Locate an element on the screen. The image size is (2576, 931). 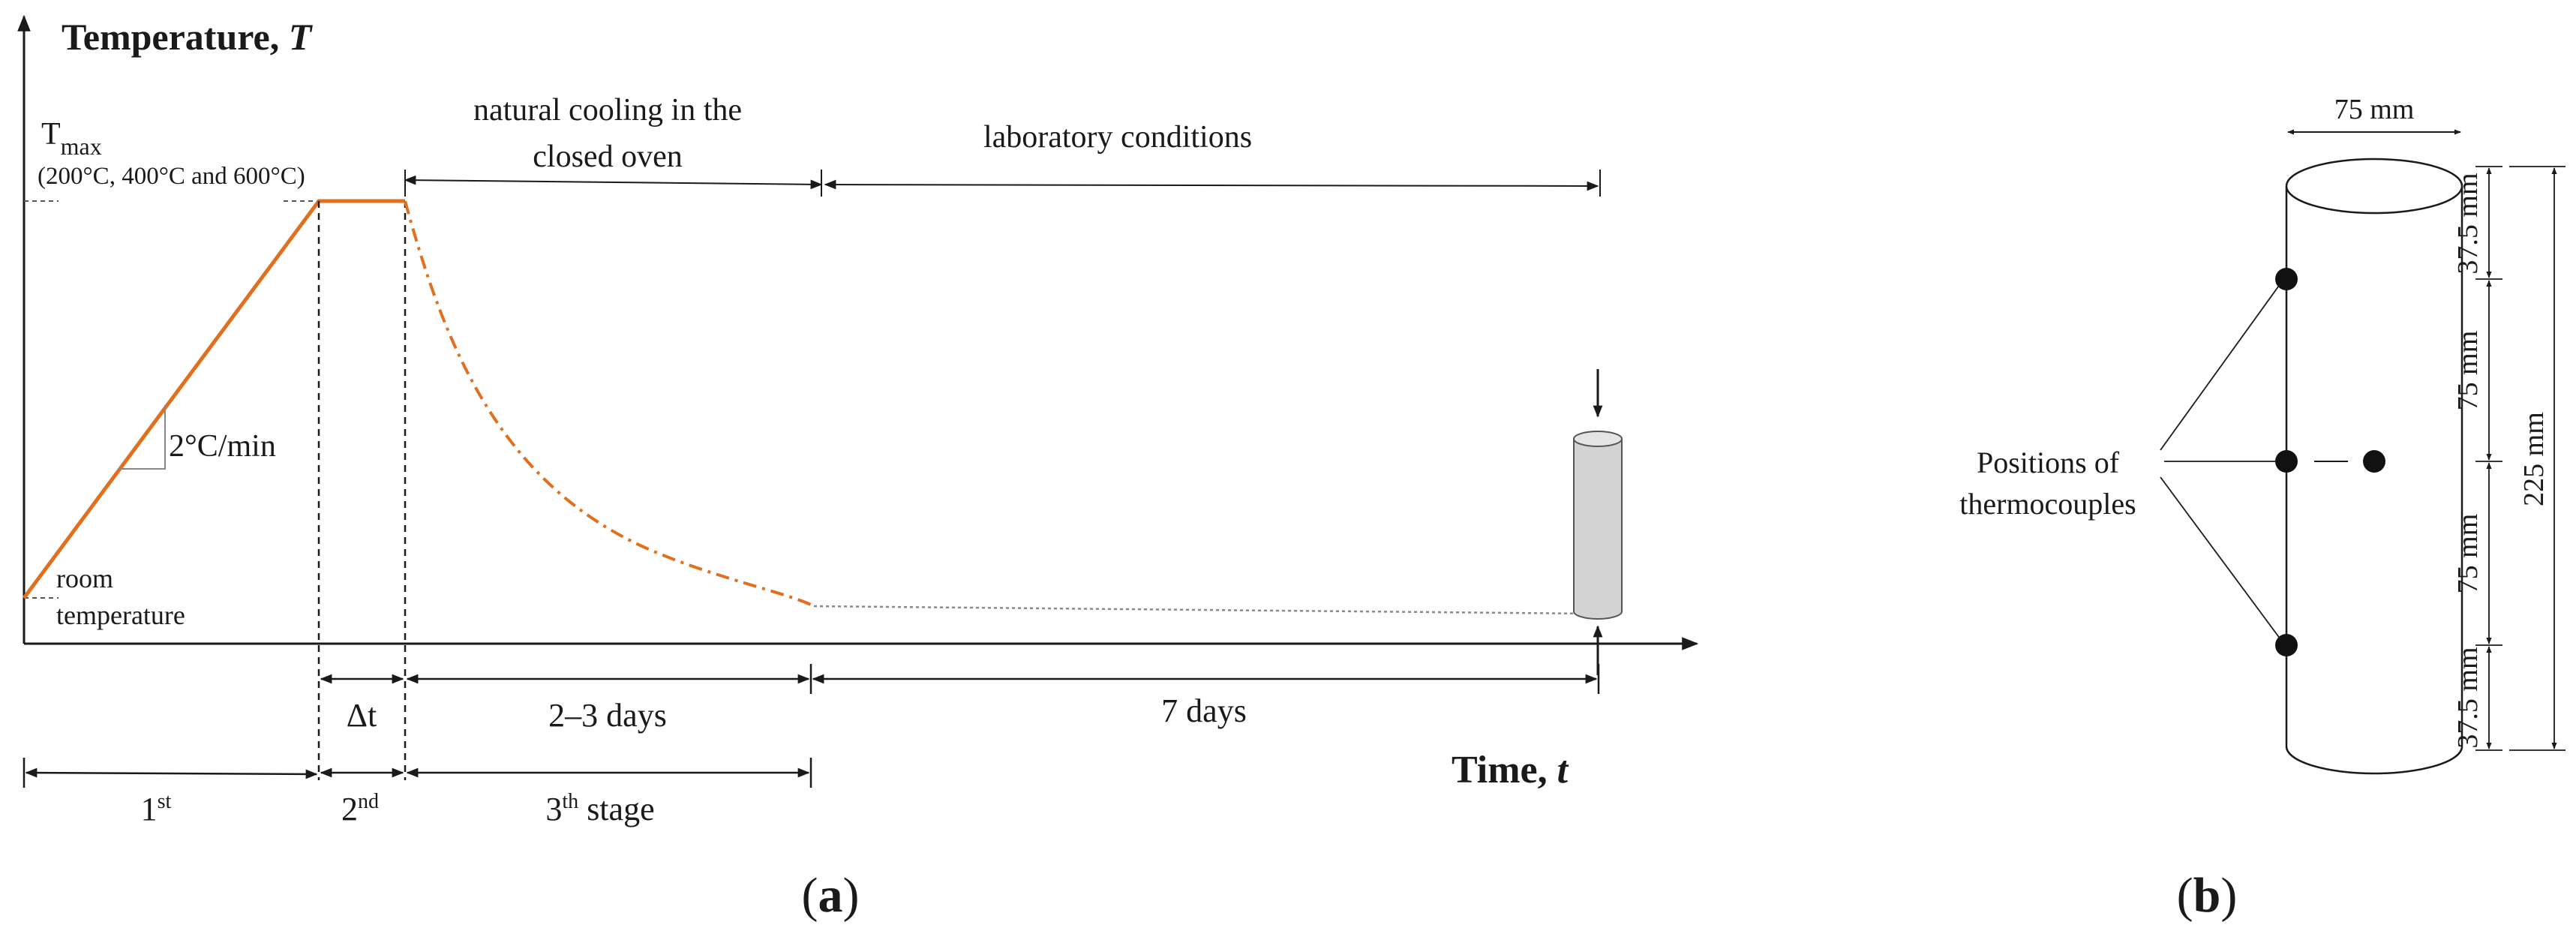
thermocouples-label: Positions of is located at coordinates (2048, 462).